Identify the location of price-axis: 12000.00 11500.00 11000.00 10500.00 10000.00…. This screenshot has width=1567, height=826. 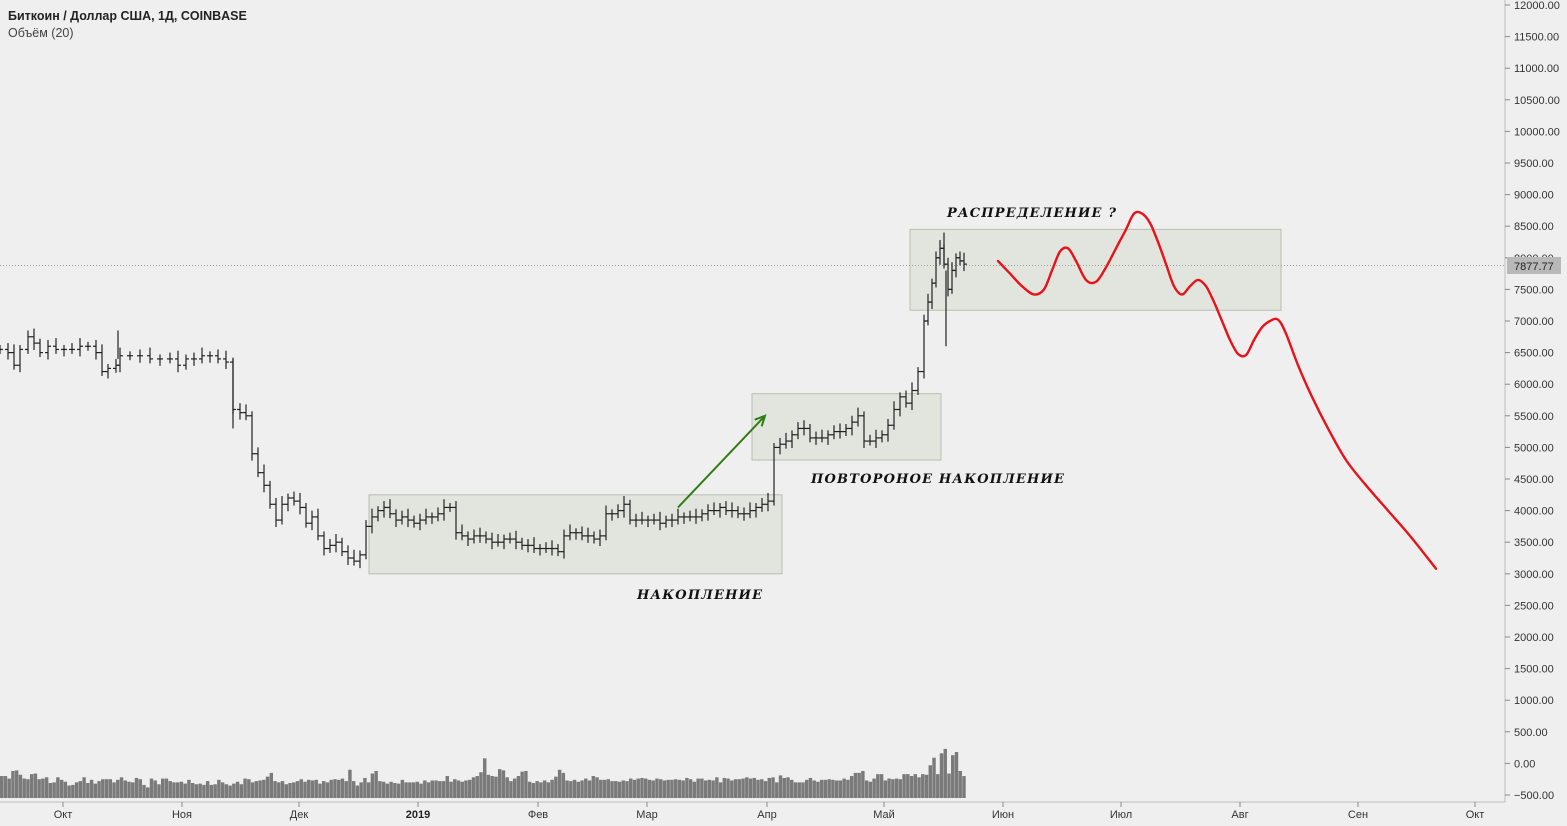
(1532, 401).